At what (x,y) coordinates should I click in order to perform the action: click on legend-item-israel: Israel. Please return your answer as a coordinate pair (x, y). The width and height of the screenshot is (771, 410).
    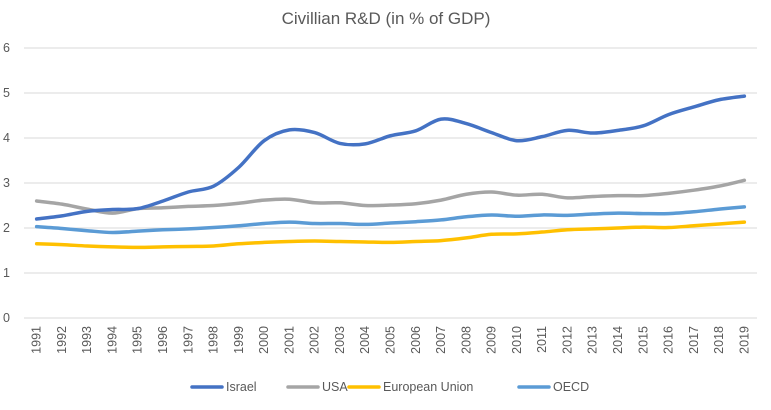
    Looking at the image, I should click on (223, 387).